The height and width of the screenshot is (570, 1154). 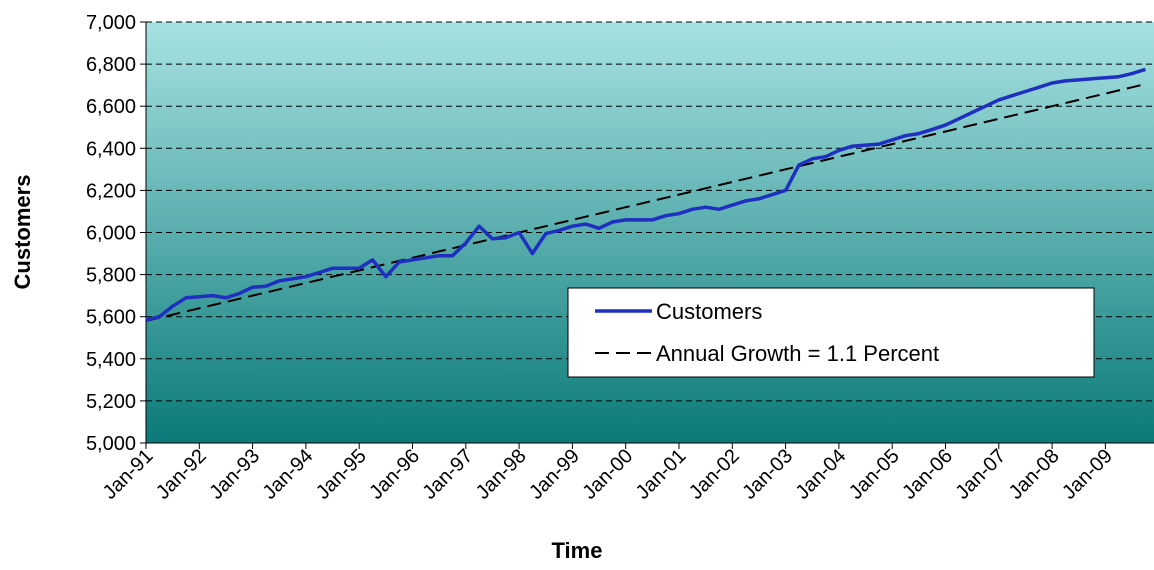 I want to click on x-tick-label: Jan-92, so click(x=181, y=474).